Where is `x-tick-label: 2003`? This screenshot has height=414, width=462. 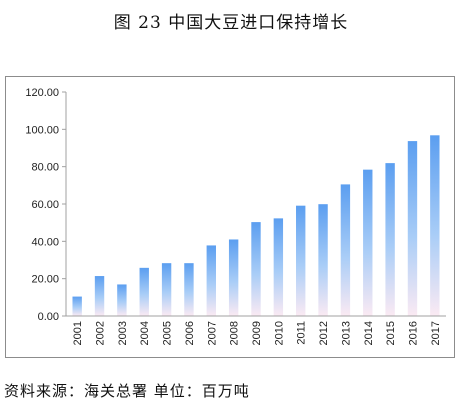 x-tick-label: 2003 is located at coordinates (123, 333).